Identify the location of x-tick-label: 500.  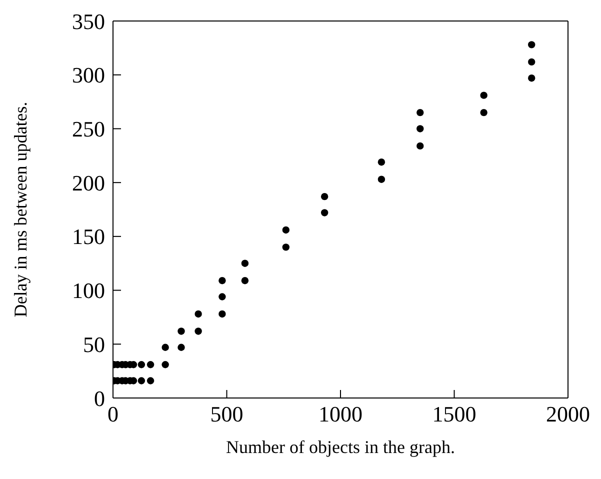
(227, 414).